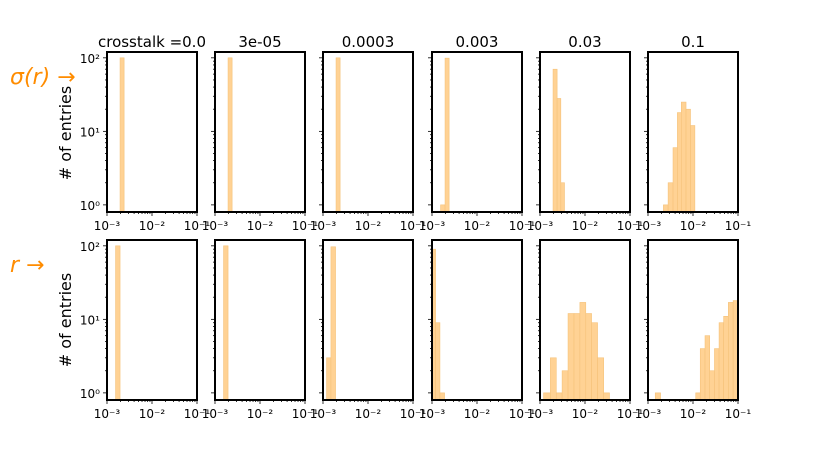  Describe the element at coordinates (368, 42) in the screenshot. I see `panel-title: 0.0003` at that location.